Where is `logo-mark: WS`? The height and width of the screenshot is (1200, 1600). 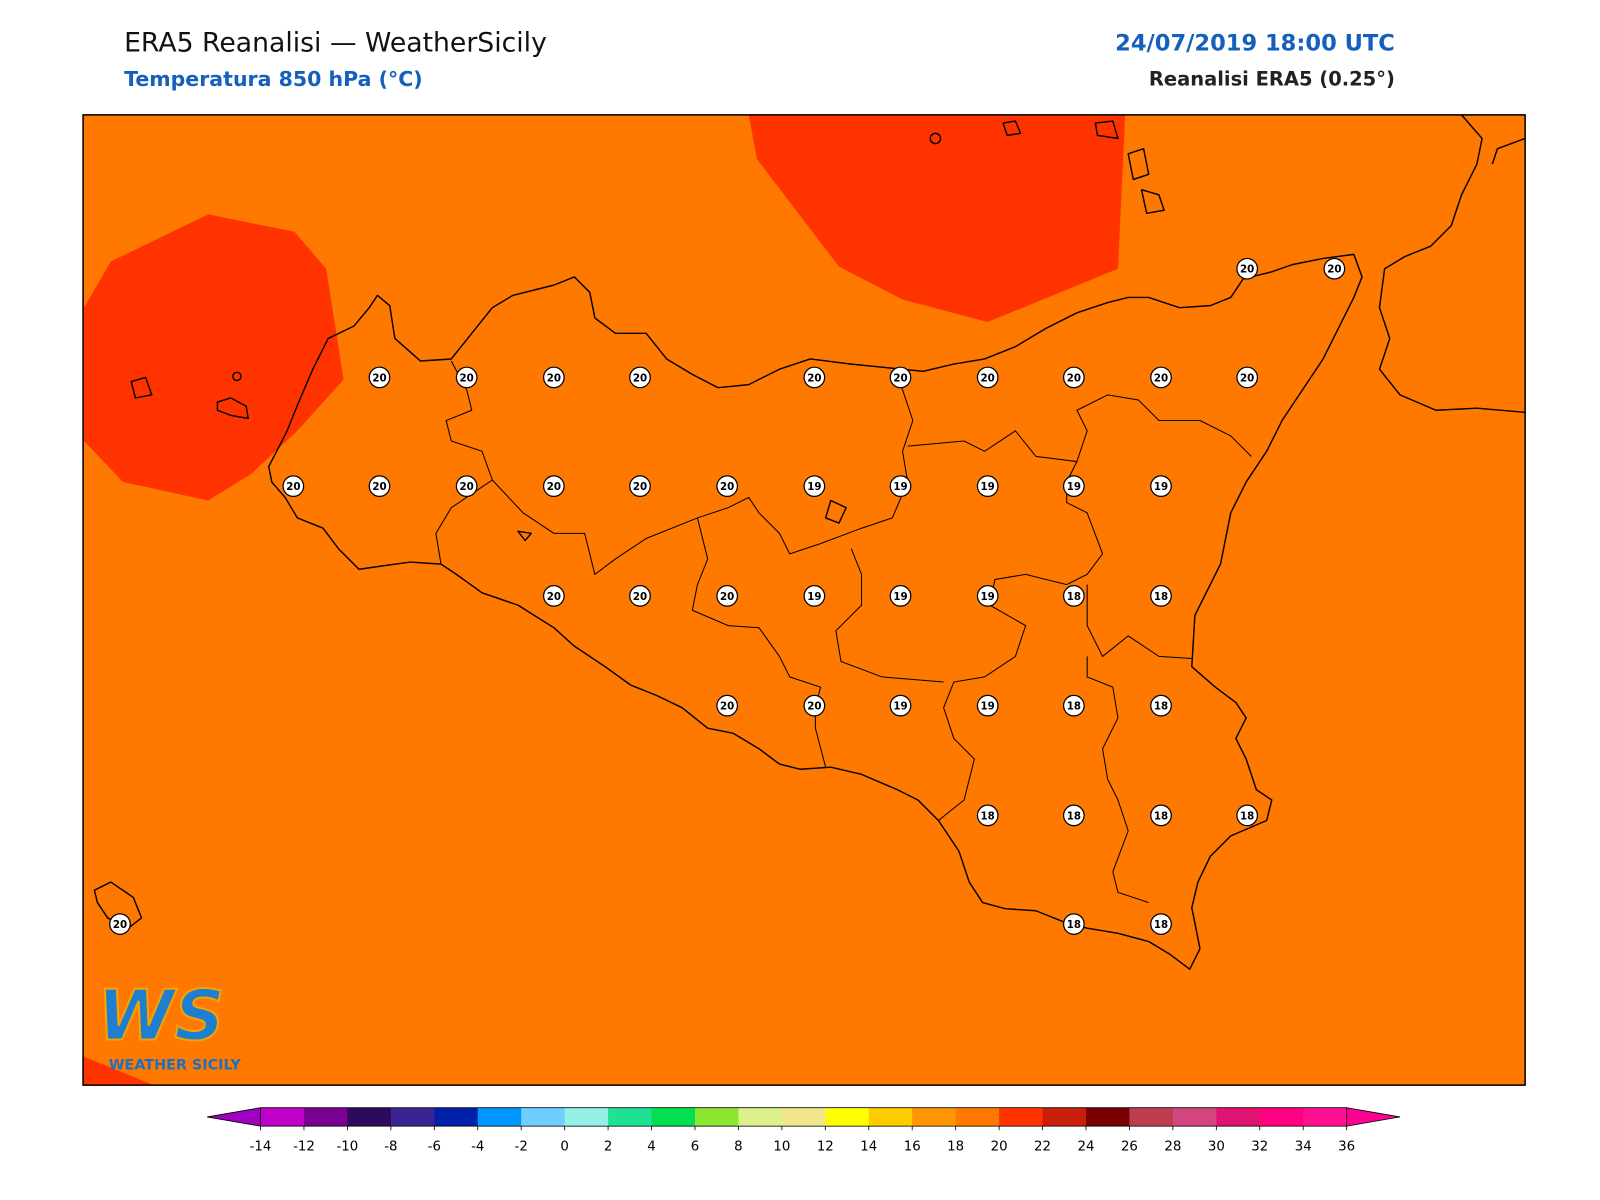
logo-mark: WS is located at coordinates (160, 1016).